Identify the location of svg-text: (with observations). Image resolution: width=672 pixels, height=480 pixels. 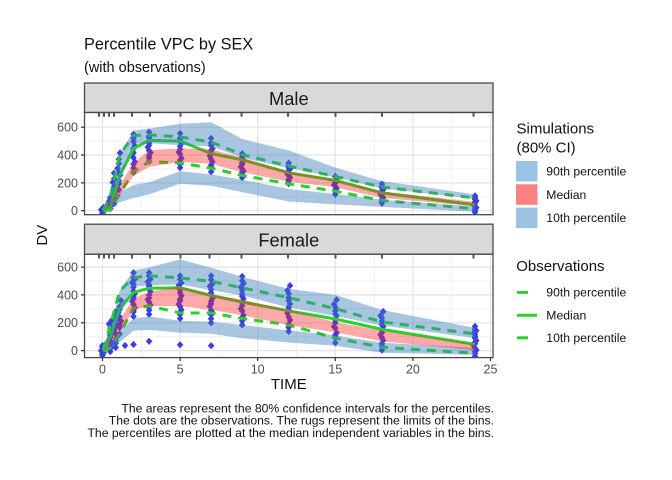
(145, 68).